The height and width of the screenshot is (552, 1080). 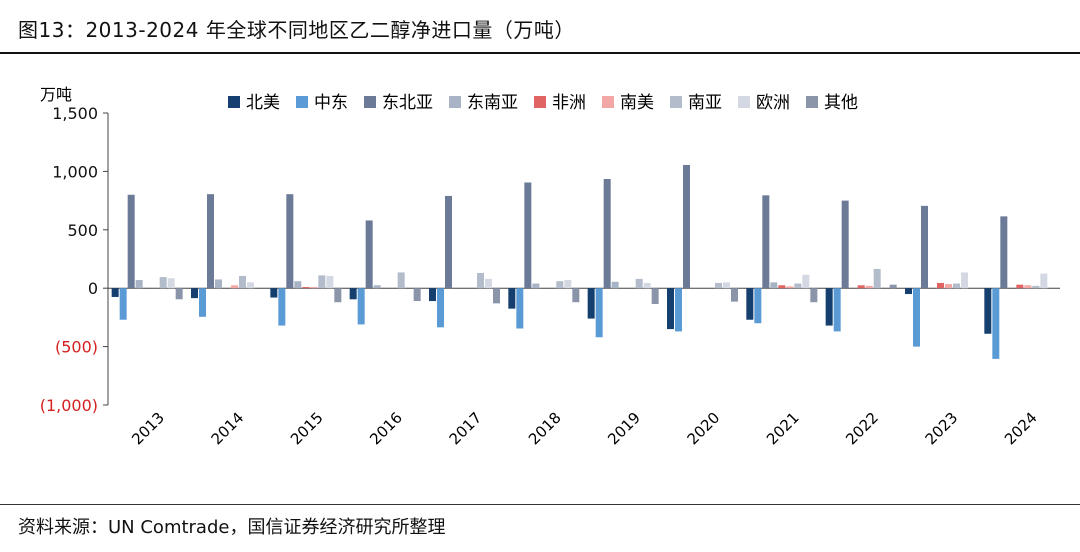 I want to click on bar-欧洲-2017, so click(x=488, y=283).